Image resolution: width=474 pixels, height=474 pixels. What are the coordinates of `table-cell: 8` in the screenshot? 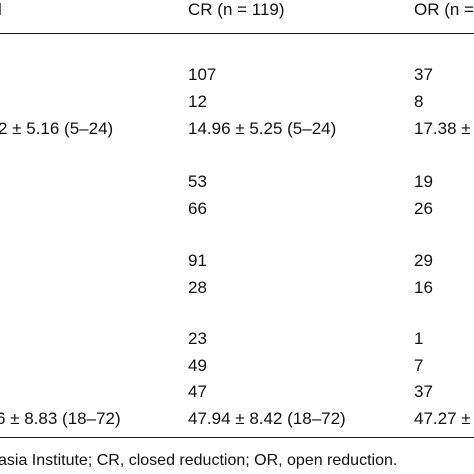 It's located at (419, 101).